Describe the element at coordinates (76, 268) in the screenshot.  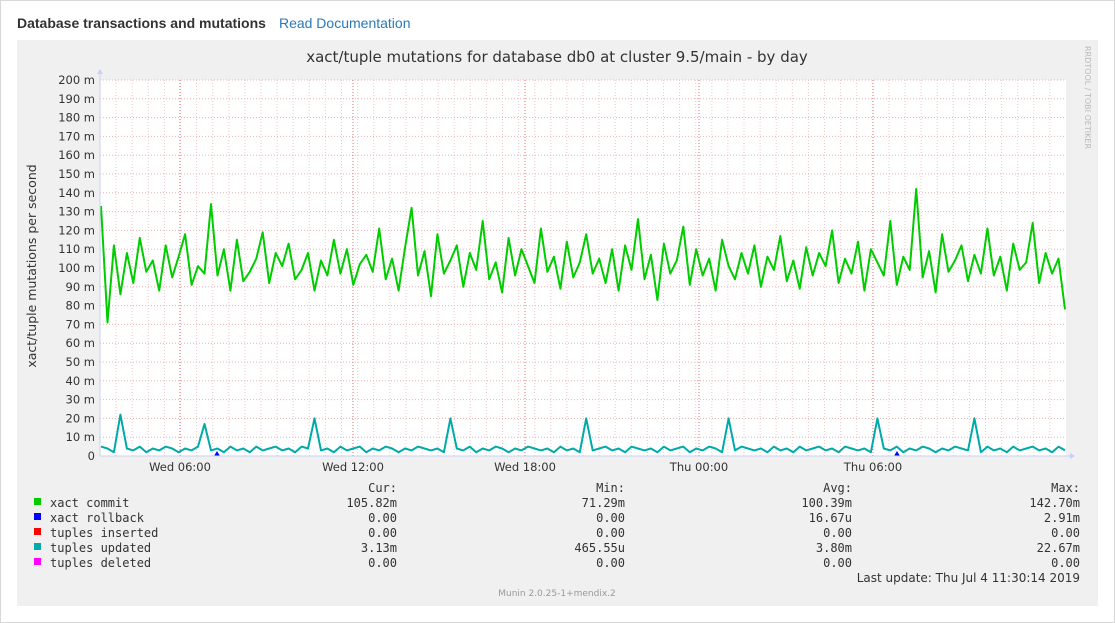
I see `y-tick-label: 100 m` at that location.